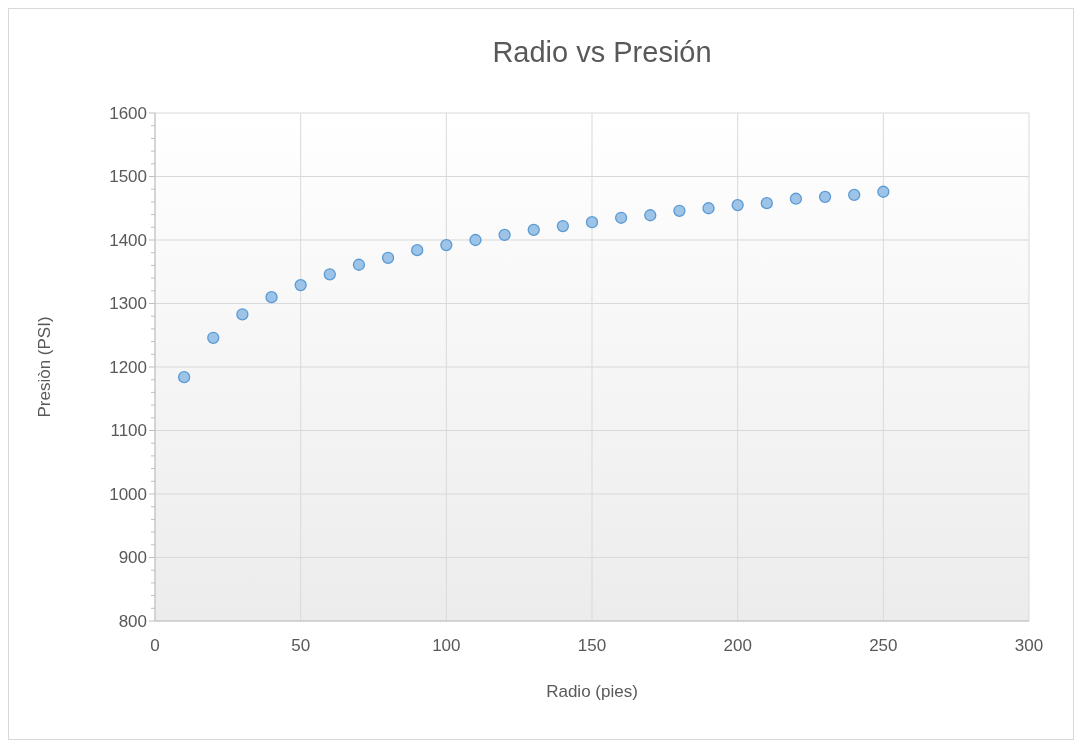 This screenshot has width=1074, height=740. What do you see at coordinates (128, 494) in the screenshot?
I see `y-tick-label: 1000` at bounding box center [128, 494].